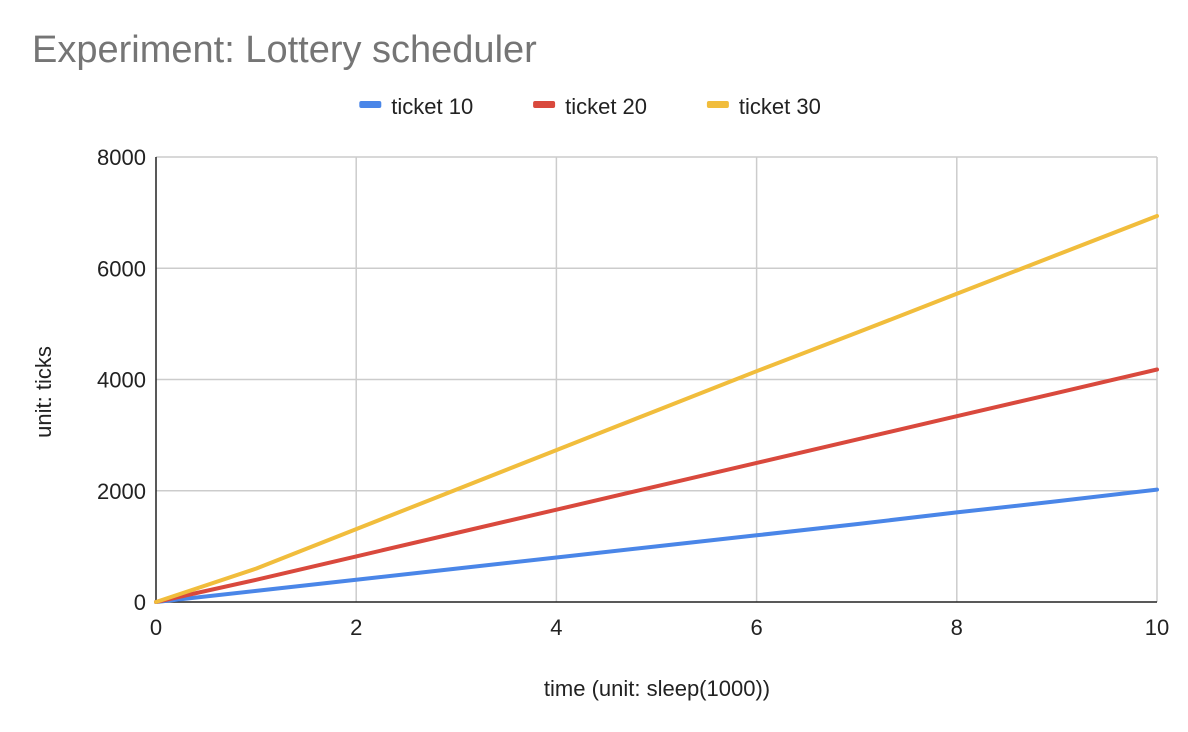 This screenshot has width=1188, height=732. What do you see at coordinates (121, 157) in the screenshot?
I see `y-tick-label: 8000` at bounding box center [121, 157].